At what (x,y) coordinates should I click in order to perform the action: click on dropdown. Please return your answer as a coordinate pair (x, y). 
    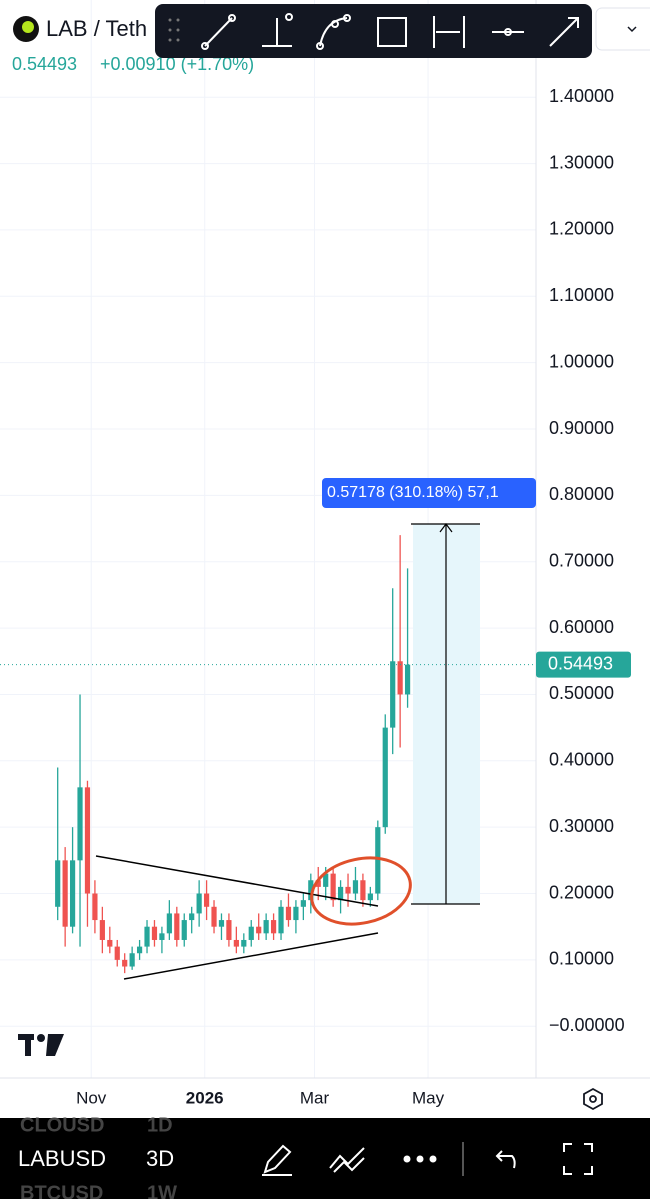
    Looking at the image, I should click on (622, 29).